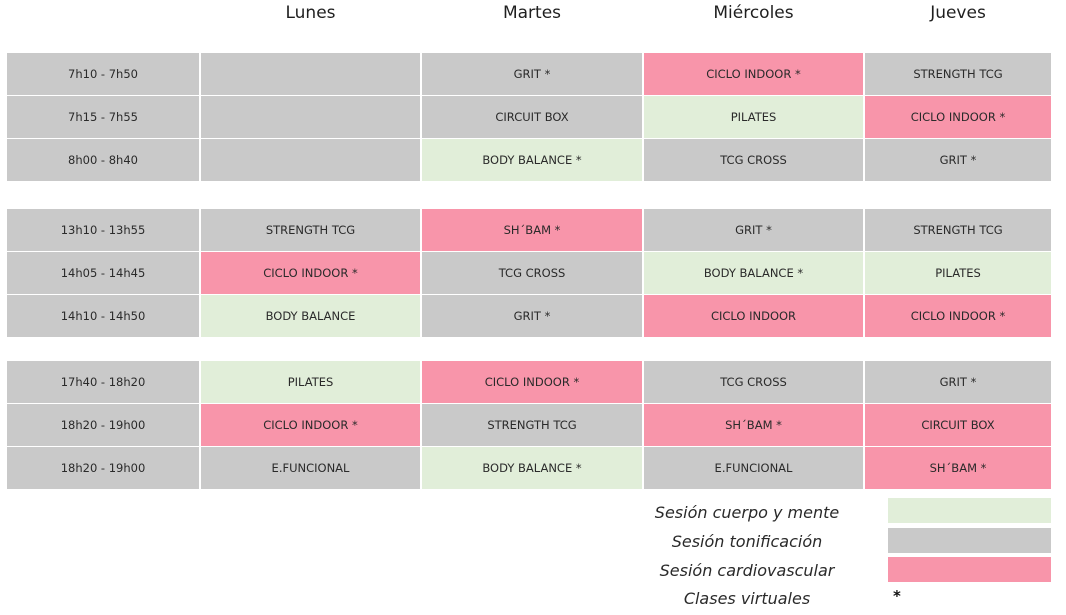  Describe the element at coordinates (747, 598) in the screenshot. I see `legend-label-virtuales: Clases virtuales` at that location.